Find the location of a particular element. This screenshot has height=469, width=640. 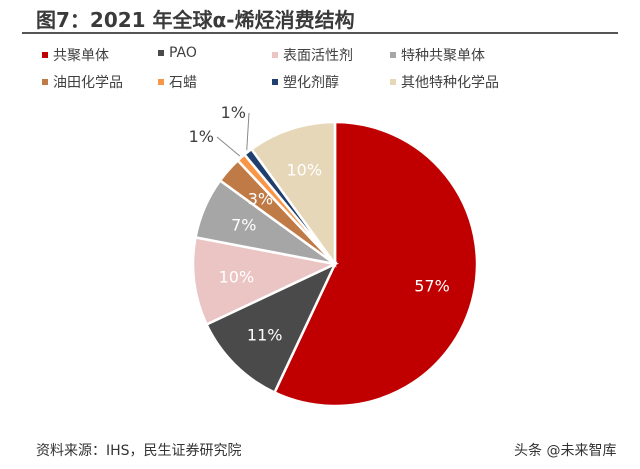

chart-title: 图7：2021 年全球α-烯烃消费结构 is located at coordinates (195, 20).